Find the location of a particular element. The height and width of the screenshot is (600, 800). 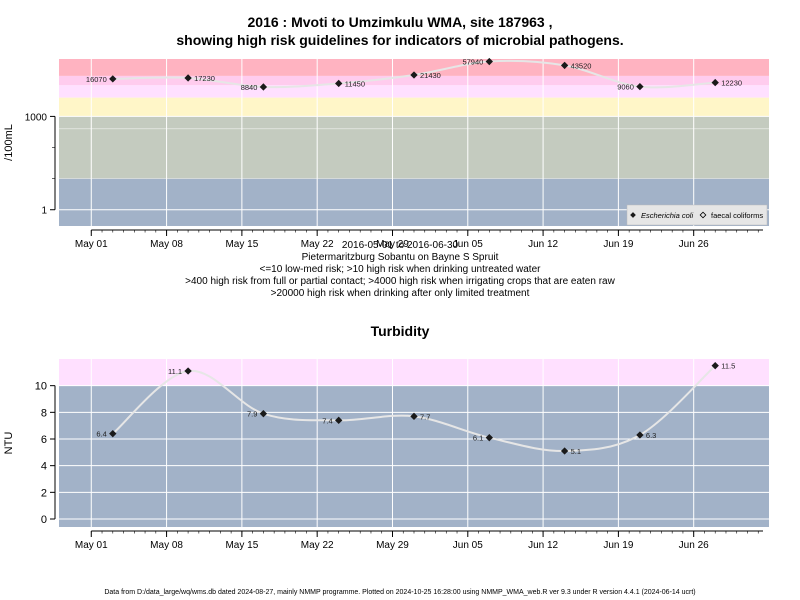

y-axis-label: NTU is located at coordinates (9, 443).